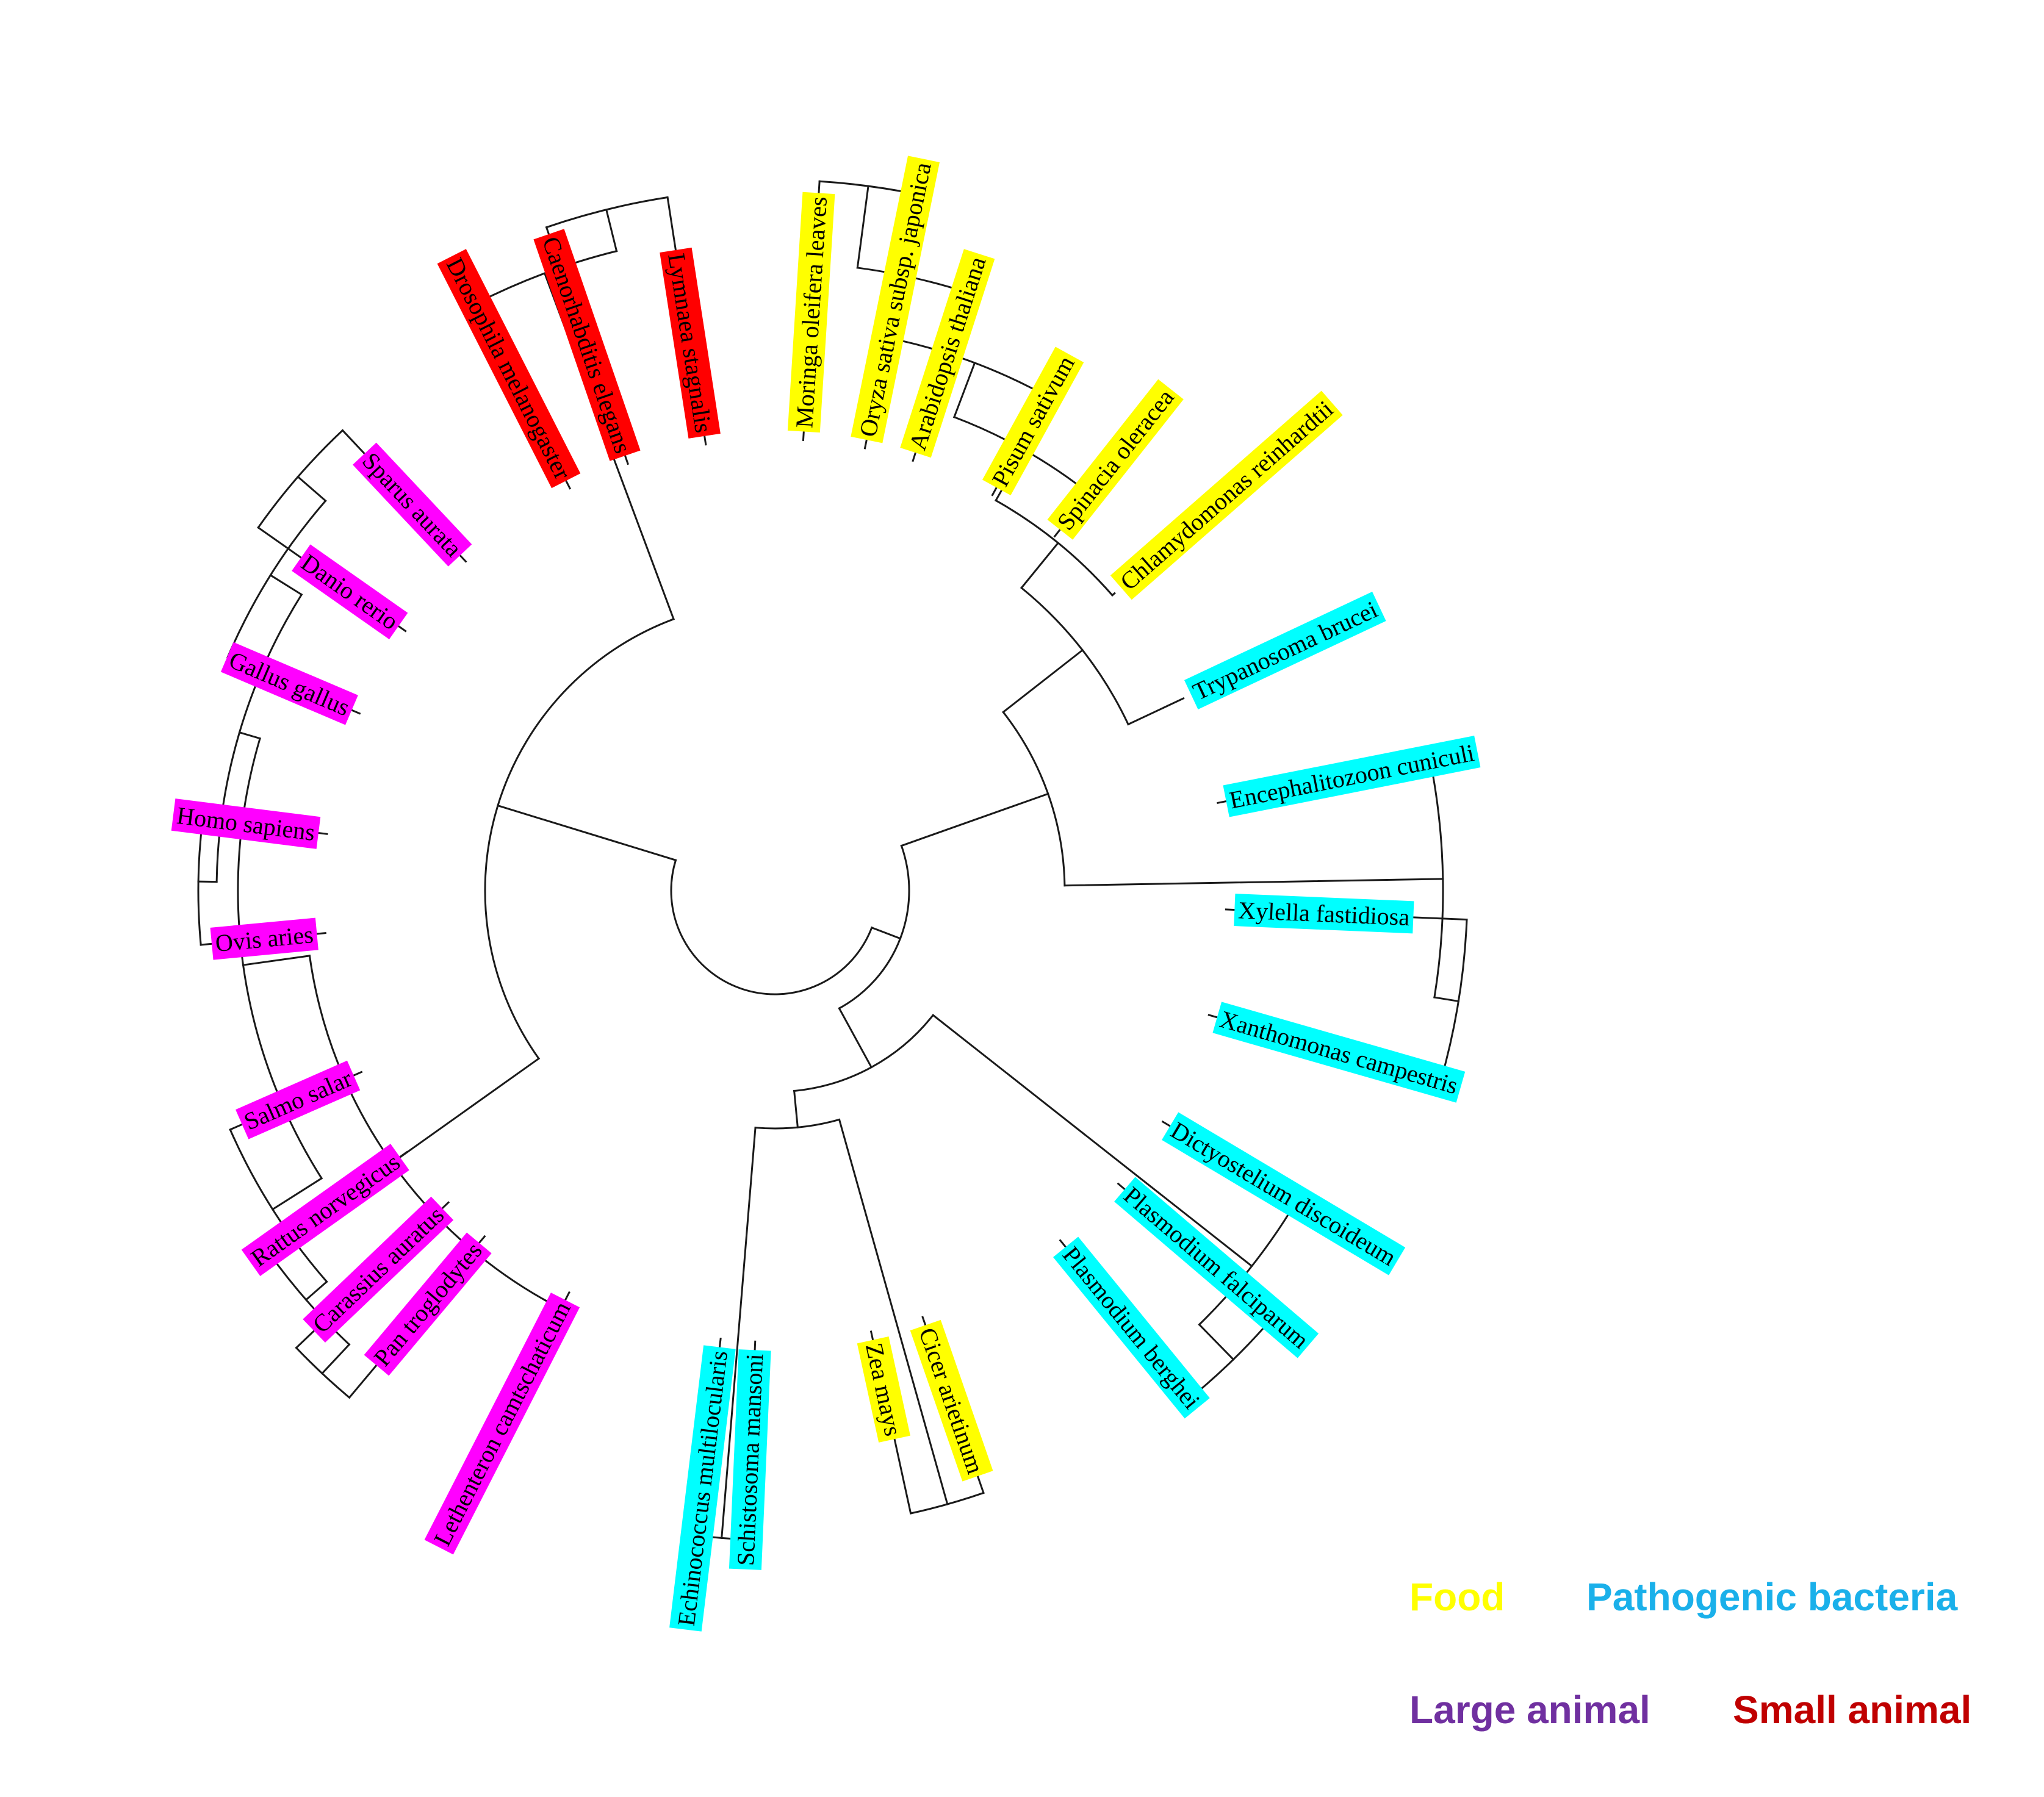  What do you see at coordinates (1530, 1710) in the screenshot?
I see `legend-large-animal: Large animal` at bounding box center [1530, 1710].